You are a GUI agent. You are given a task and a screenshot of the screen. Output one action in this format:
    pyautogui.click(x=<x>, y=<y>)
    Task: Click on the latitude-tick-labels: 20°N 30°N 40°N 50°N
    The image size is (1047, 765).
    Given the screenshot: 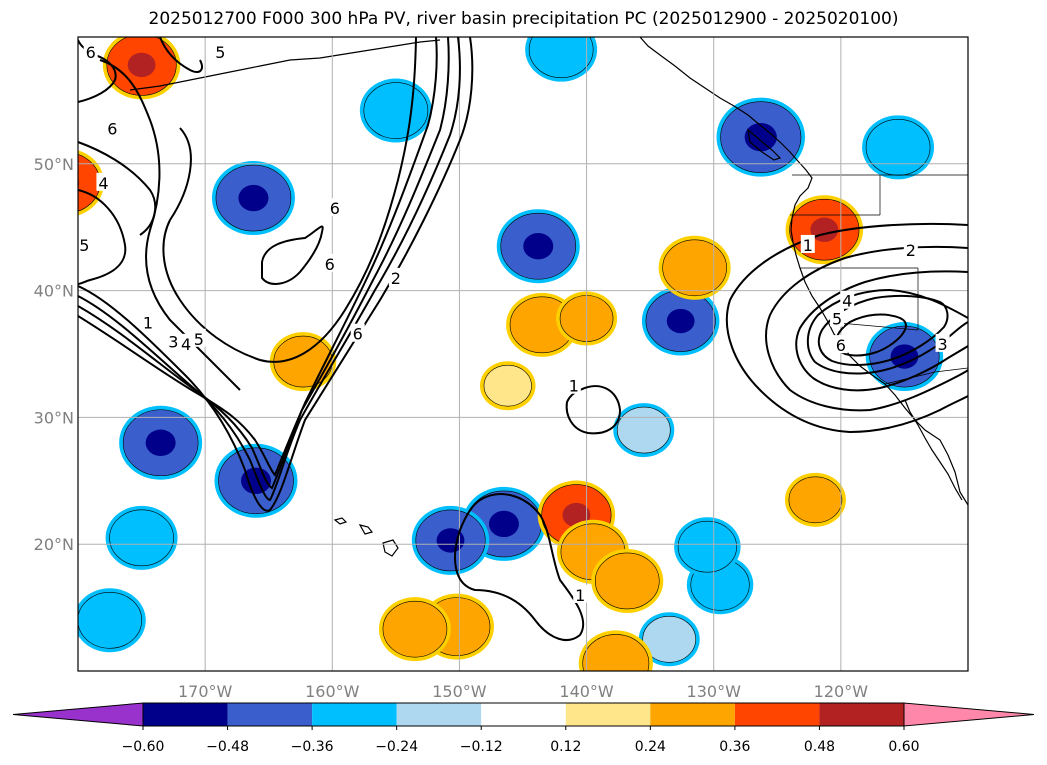 What is the action you would take?
    pyautogui.click(x=54, y=354)
    